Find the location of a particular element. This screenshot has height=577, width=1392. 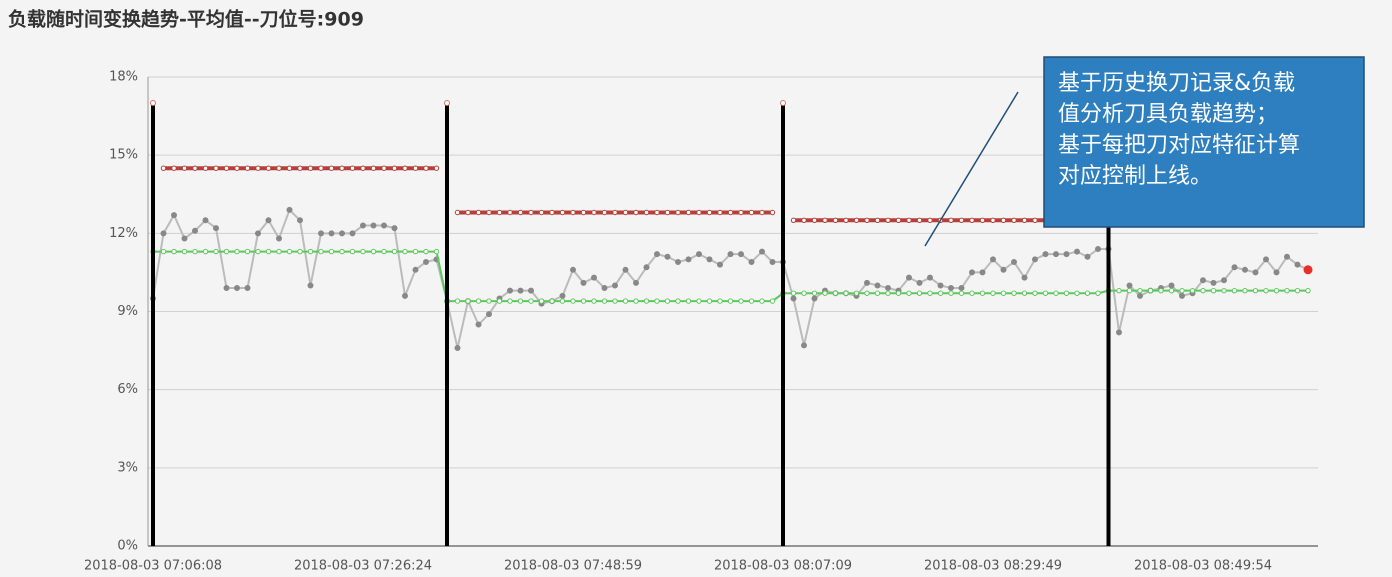

x-tick-label: 2018-08-03 07:06:08 is located at coordinates (153, 566).